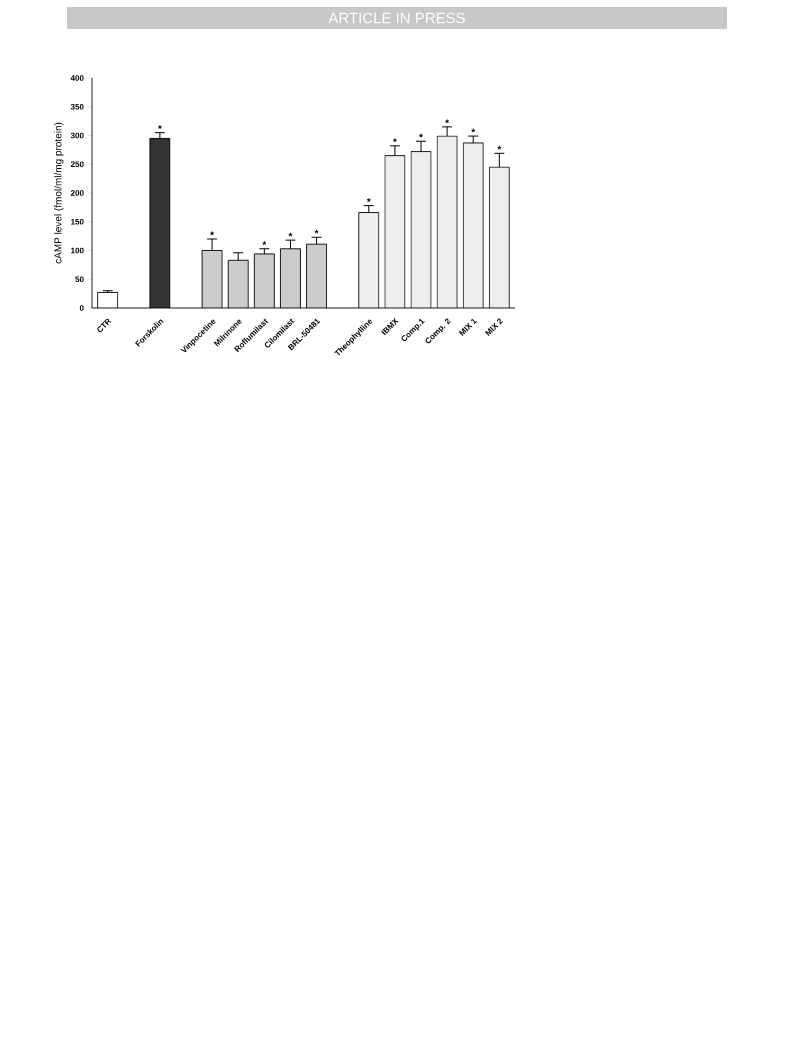 Image resolution: width=793 pixels, height=1057 pixels. I want to click on y-tick-label: 50, so click(79, 279).